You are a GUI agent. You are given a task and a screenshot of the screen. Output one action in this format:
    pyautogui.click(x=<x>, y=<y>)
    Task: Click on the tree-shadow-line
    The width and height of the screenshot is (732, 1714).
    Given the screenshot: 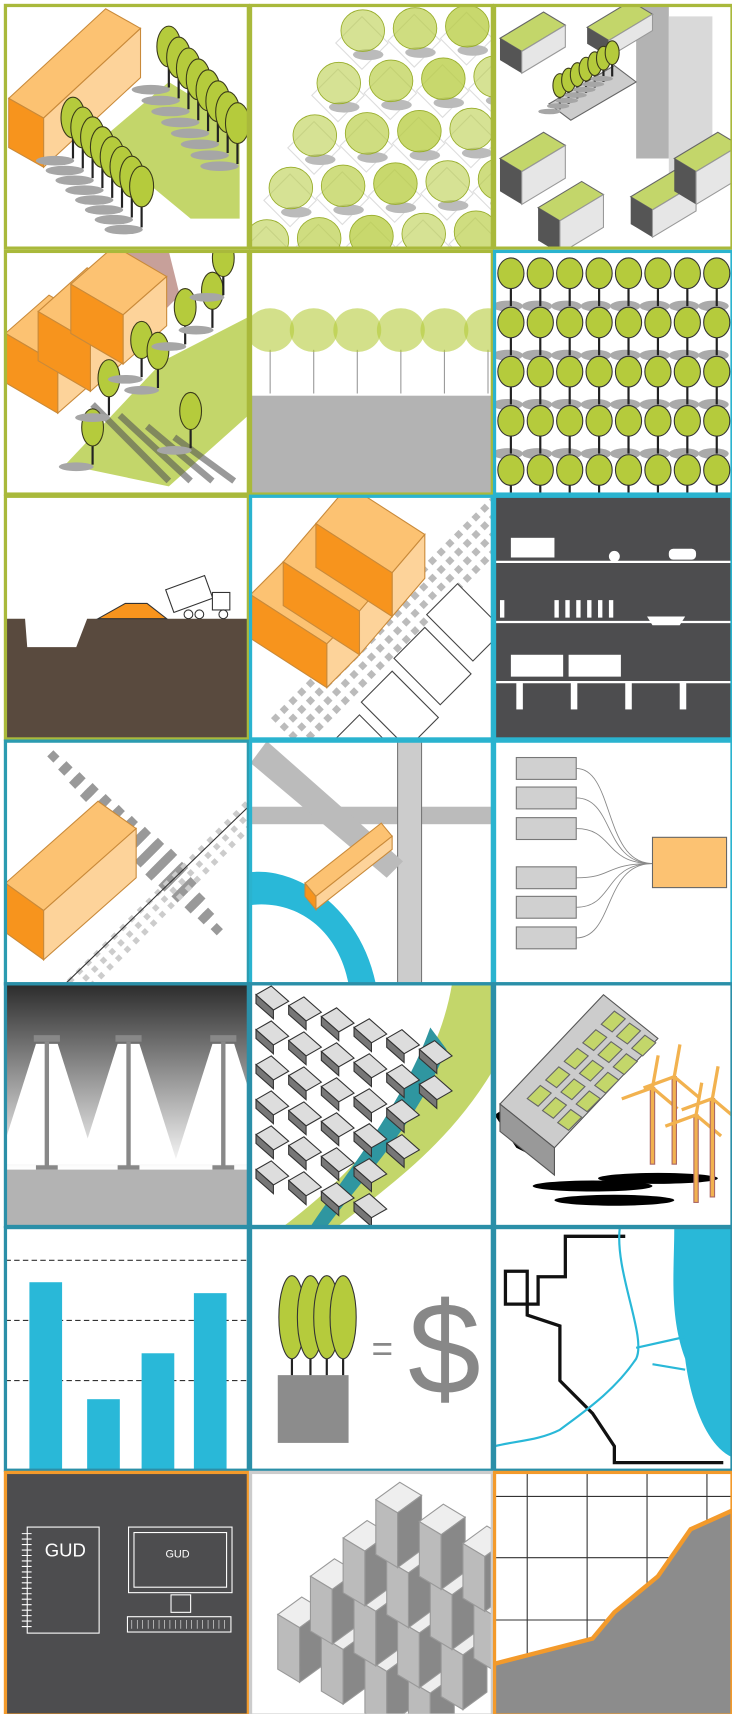 What is the action you would take?
    pyautogui.click(x=155, y=448)
    